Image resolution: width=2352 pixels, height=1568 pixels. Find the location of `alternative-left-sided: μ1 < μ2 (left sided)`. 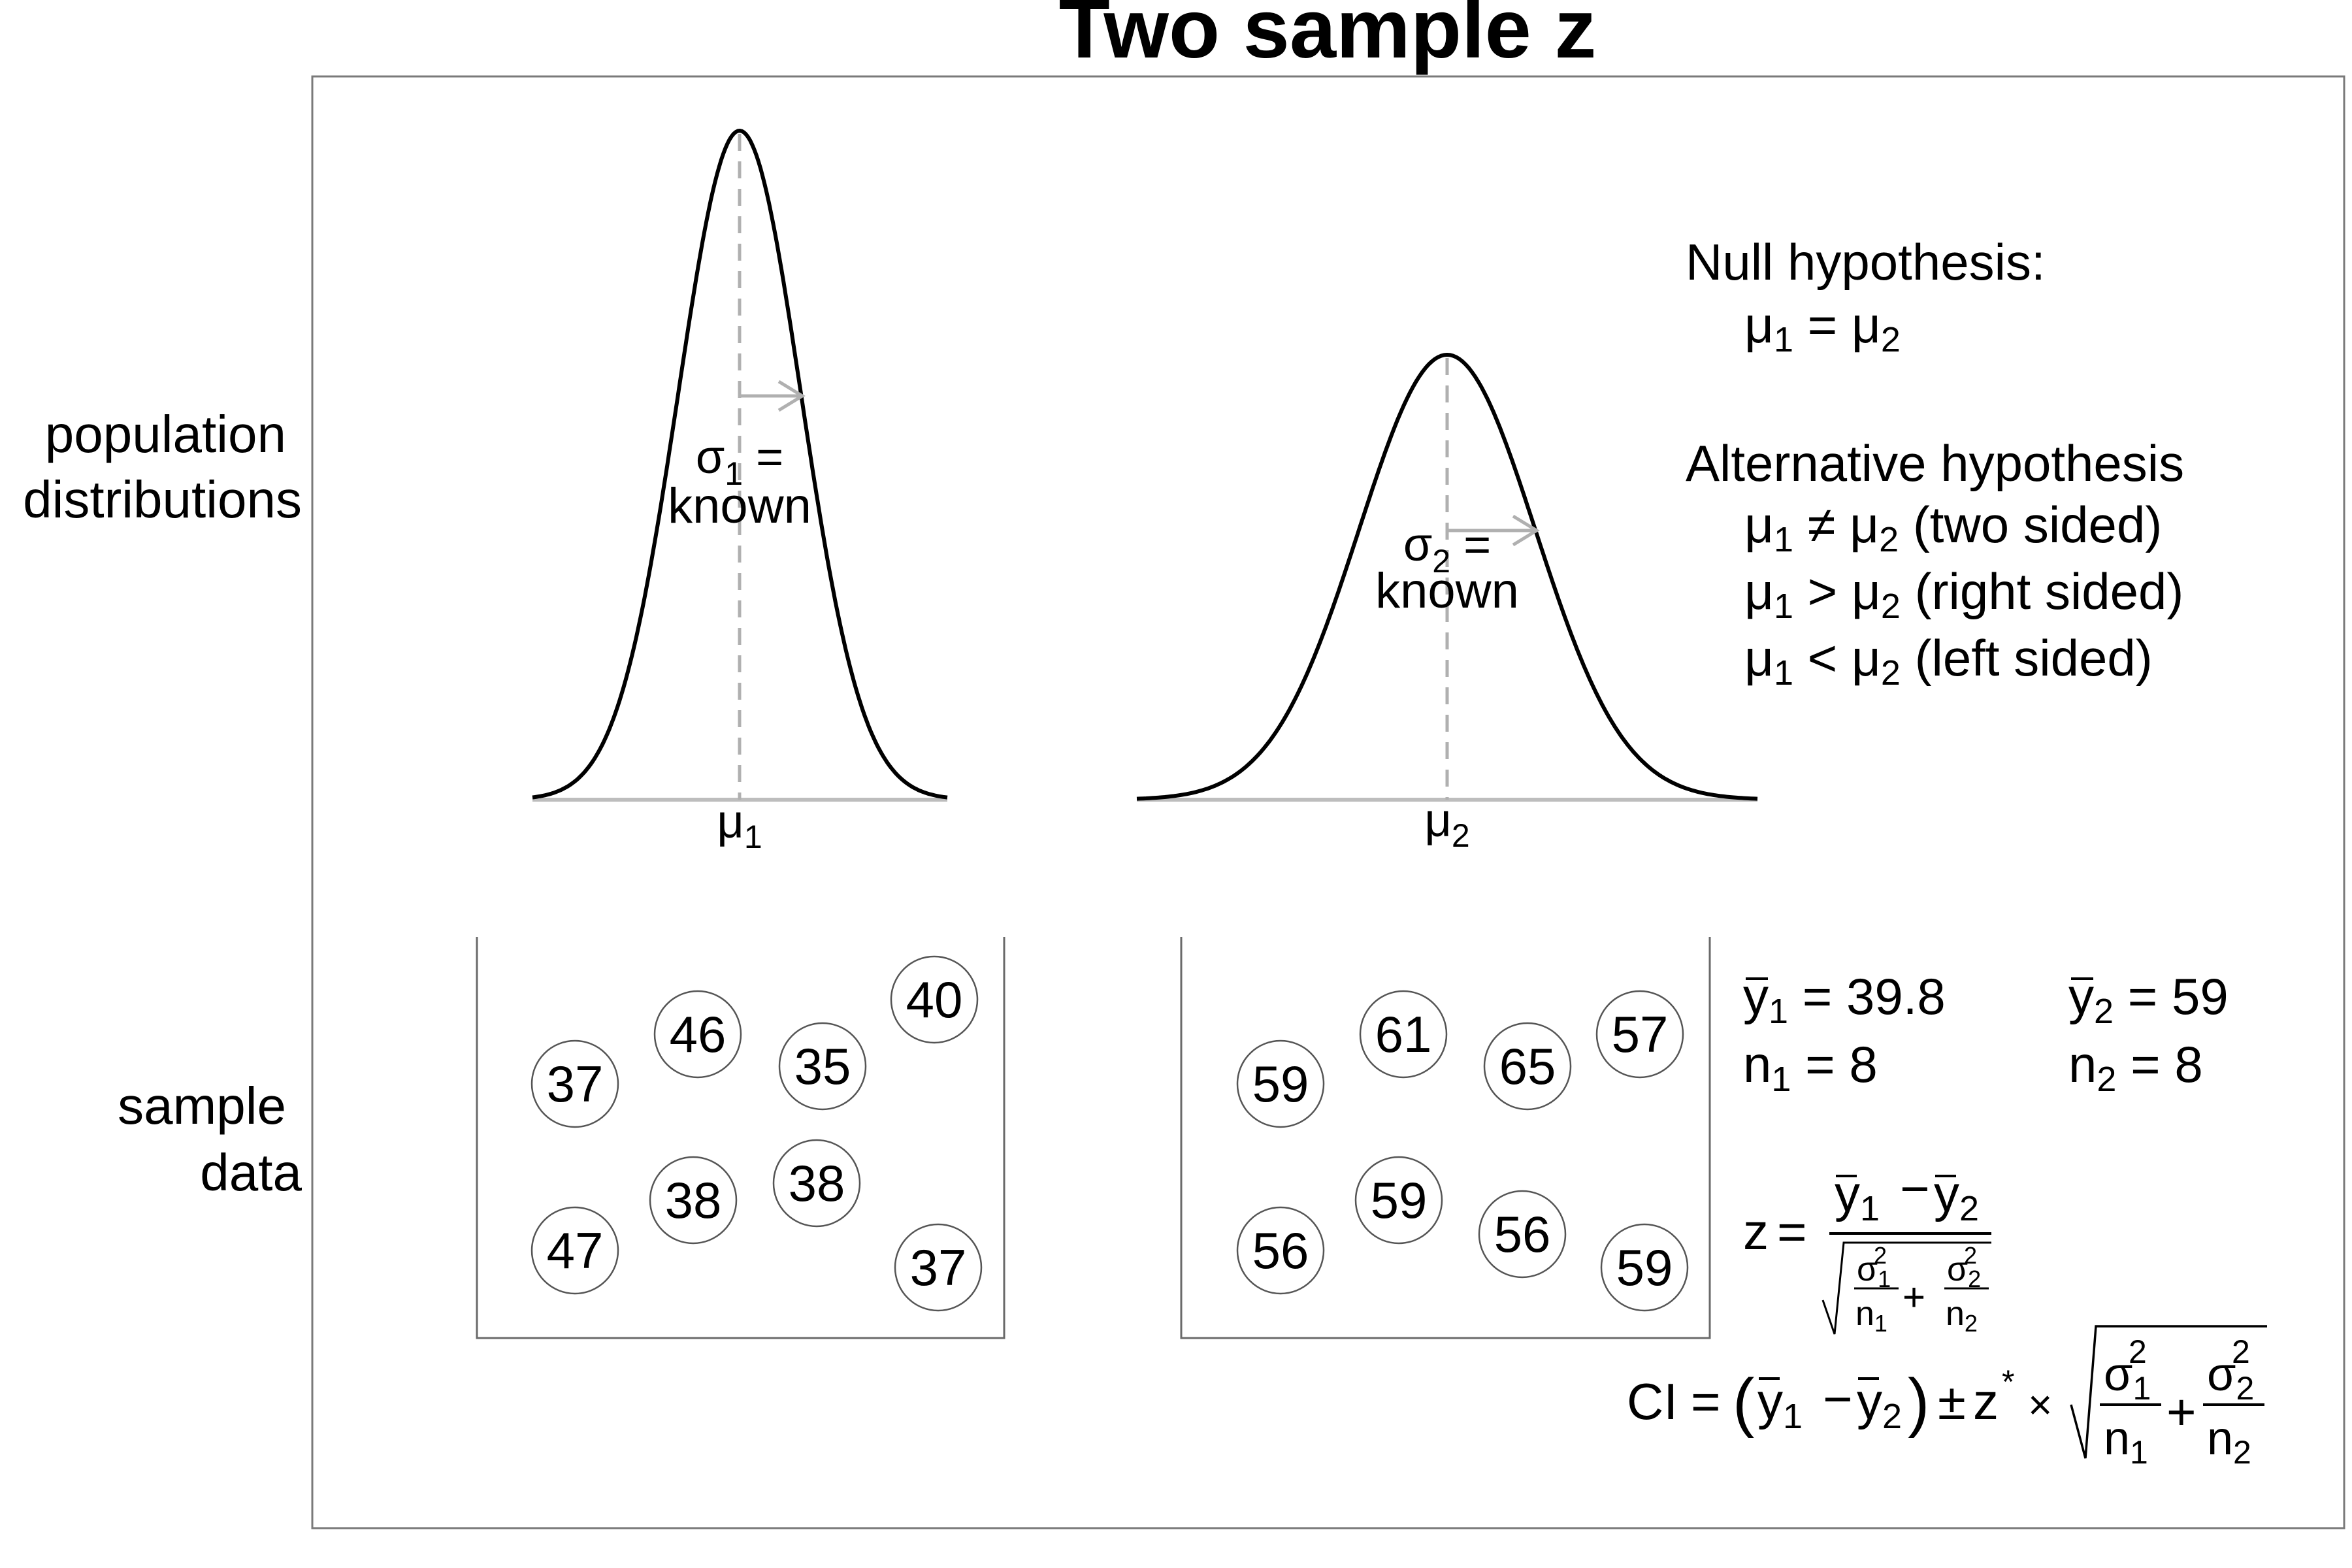

alternative-left-sided: μ1 < μ2 (left sided) is located at coordinates (1948, 661).